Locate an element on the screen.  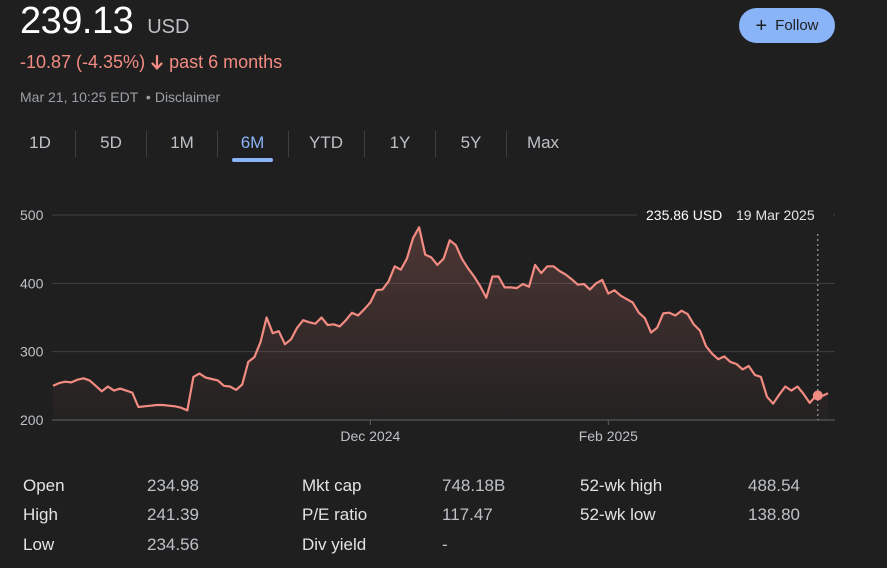
stat-divyield-value: - is located at coordinates (445, 544).